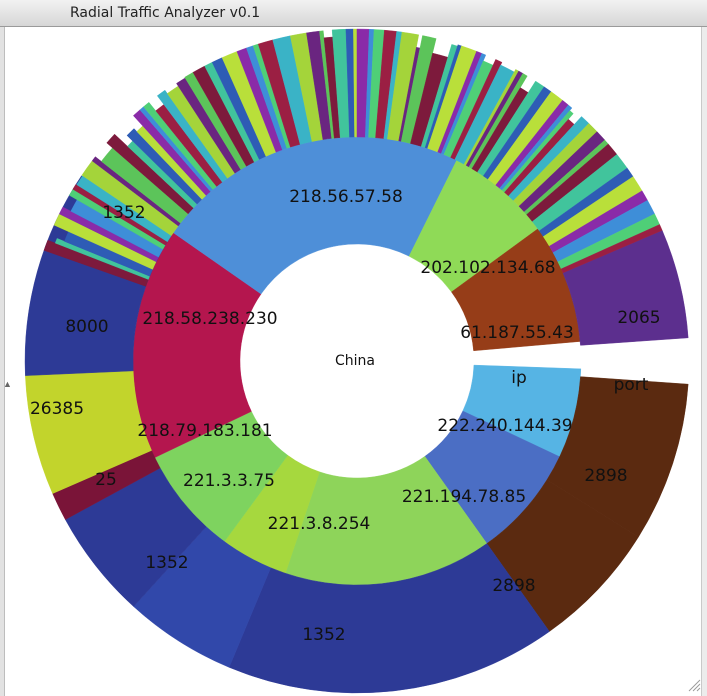 Image resolution: width=707 pixels, height=696 pixels. I want to click on port-segment-label: 8000, so click(86, 327).